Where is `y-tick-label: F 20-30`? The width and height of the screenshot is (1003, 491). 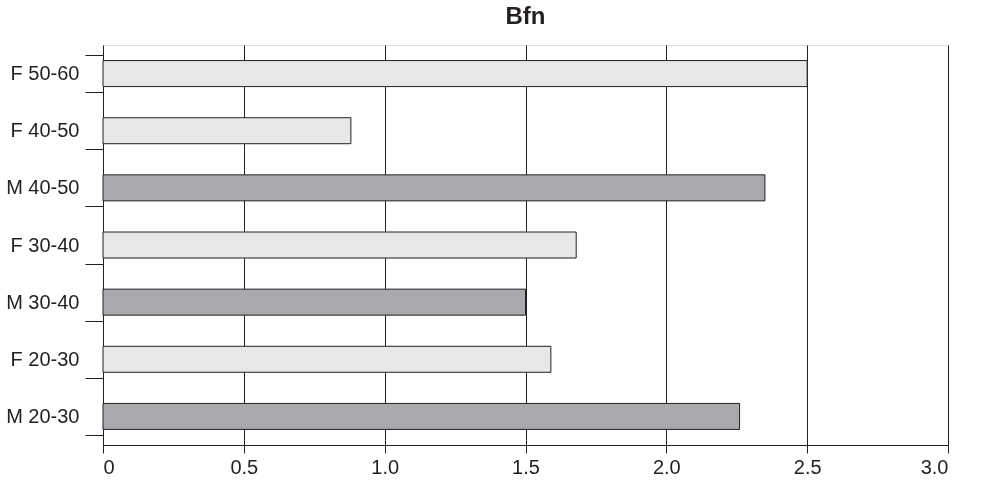
y-tick-label: F 20-30 is located at coordinates (45, 358).